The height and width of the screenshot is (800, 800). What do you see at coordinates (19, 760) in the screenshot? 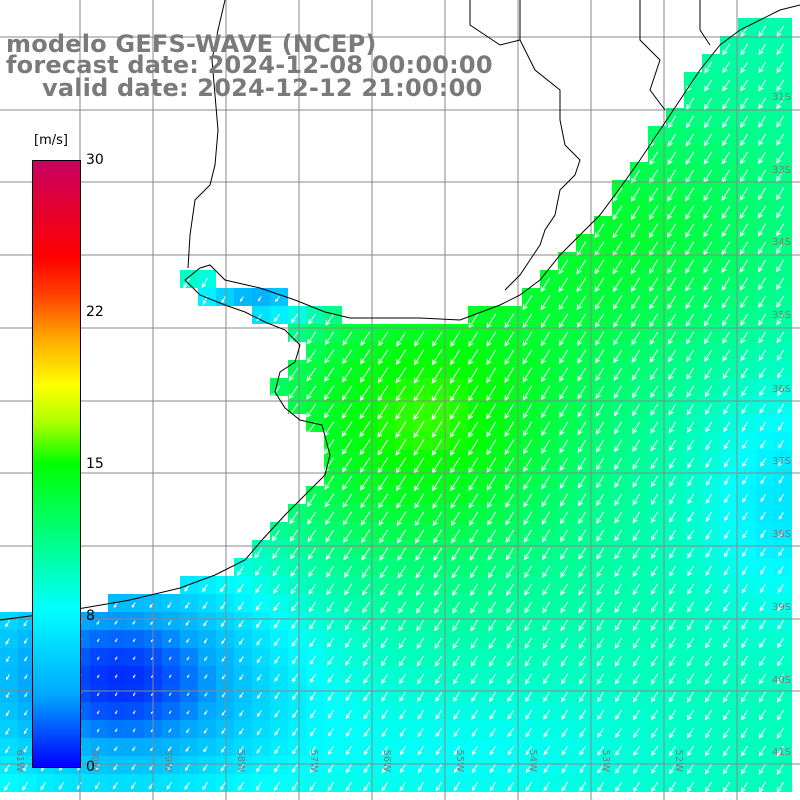
I see `longitude-label: 61W` at bounding box center [19, 760].